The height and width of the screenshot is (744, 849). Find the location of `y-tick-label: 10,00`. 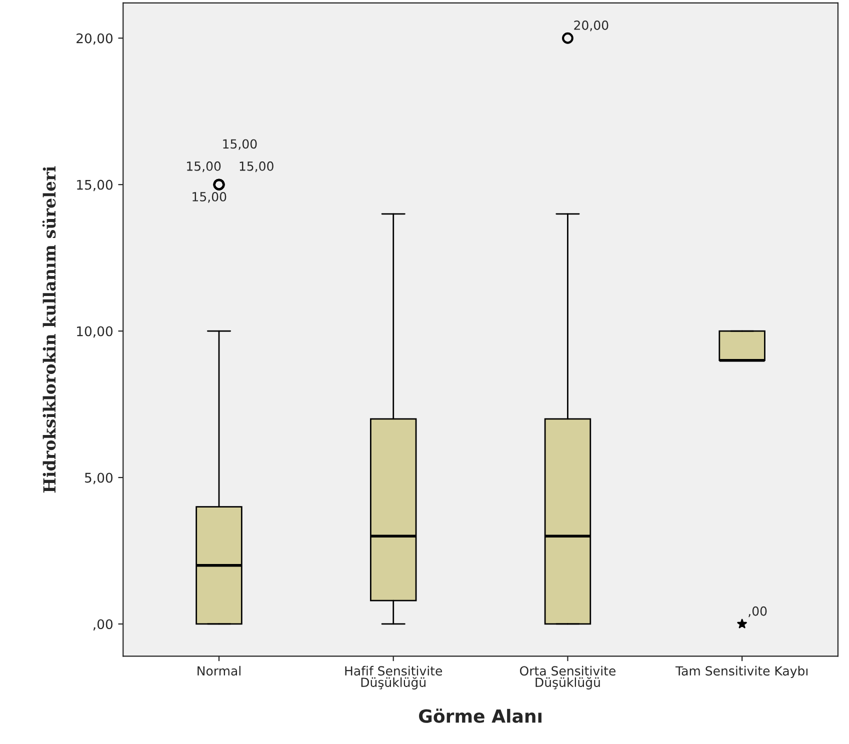

y-tick-label: 10,00 is located at coordinates (95, 332).